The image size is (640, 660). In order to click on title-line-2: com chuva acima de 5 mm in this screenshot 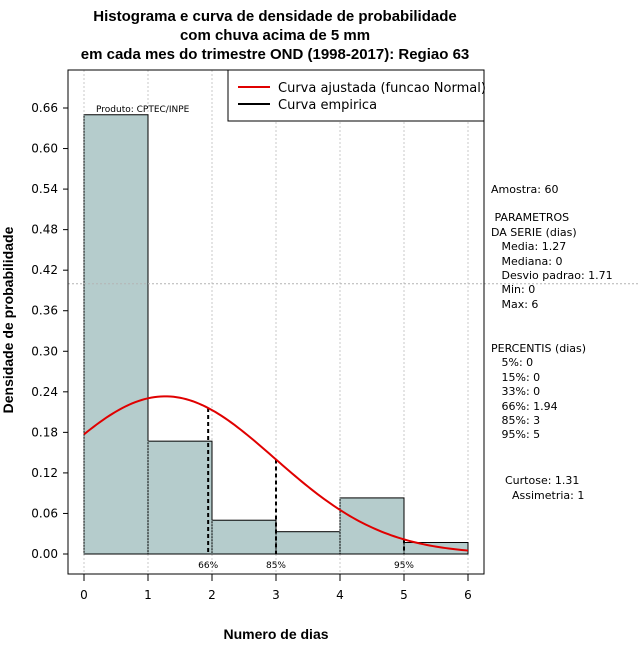, I will do `click(275, 35)`.